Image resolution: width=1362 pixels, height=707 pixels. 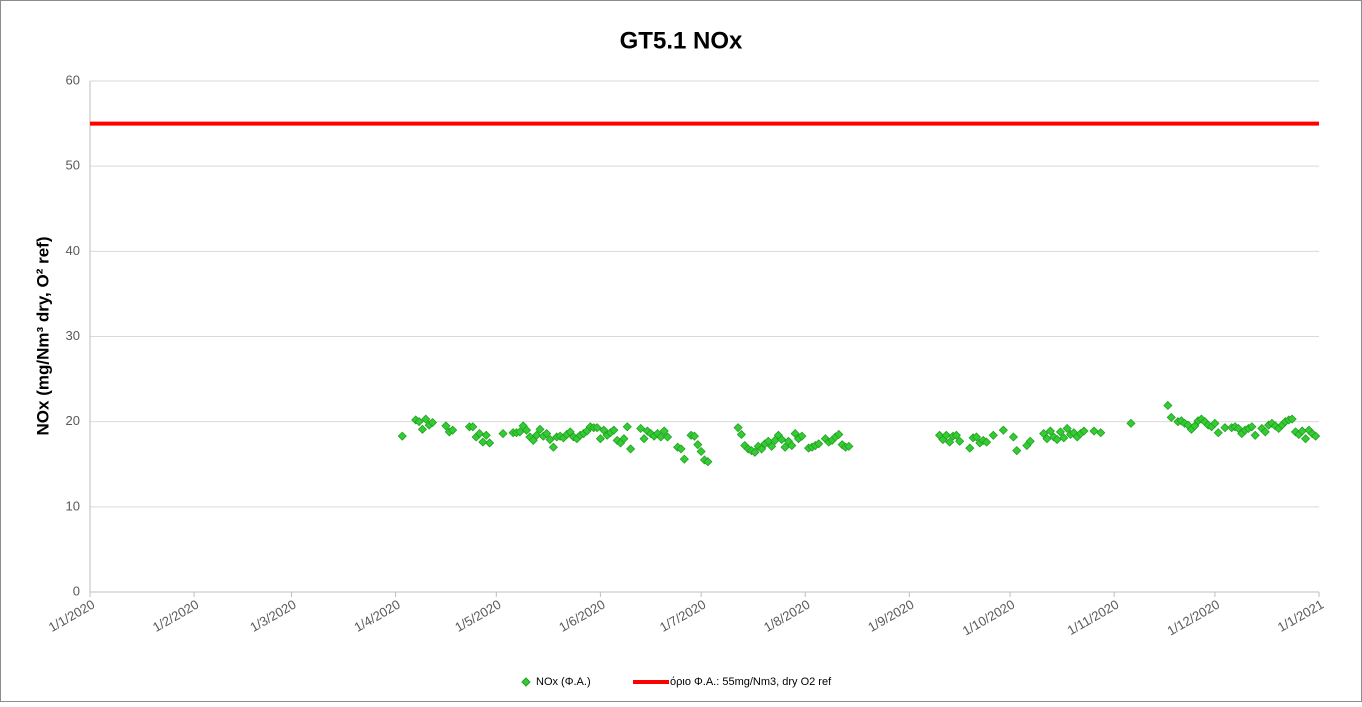 I want to click on chart-title: GT5.1 NOx, so click(x=681, y=40).